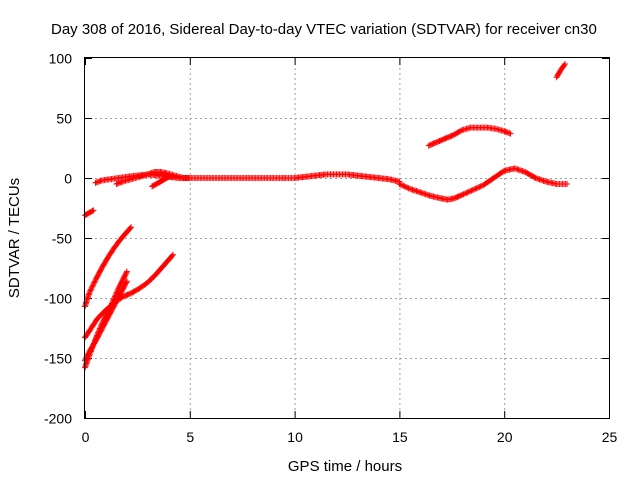 The width and height of the screenshot is (640, 480). I want to click on y-tick-label: 50, so click(64, 119).